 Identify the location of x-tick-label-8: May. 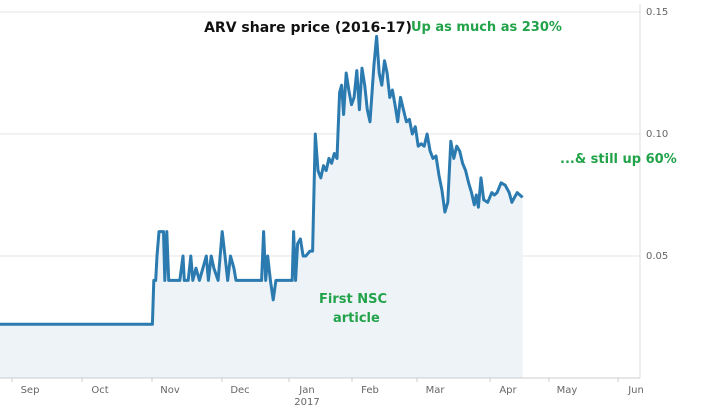
(567, 390).